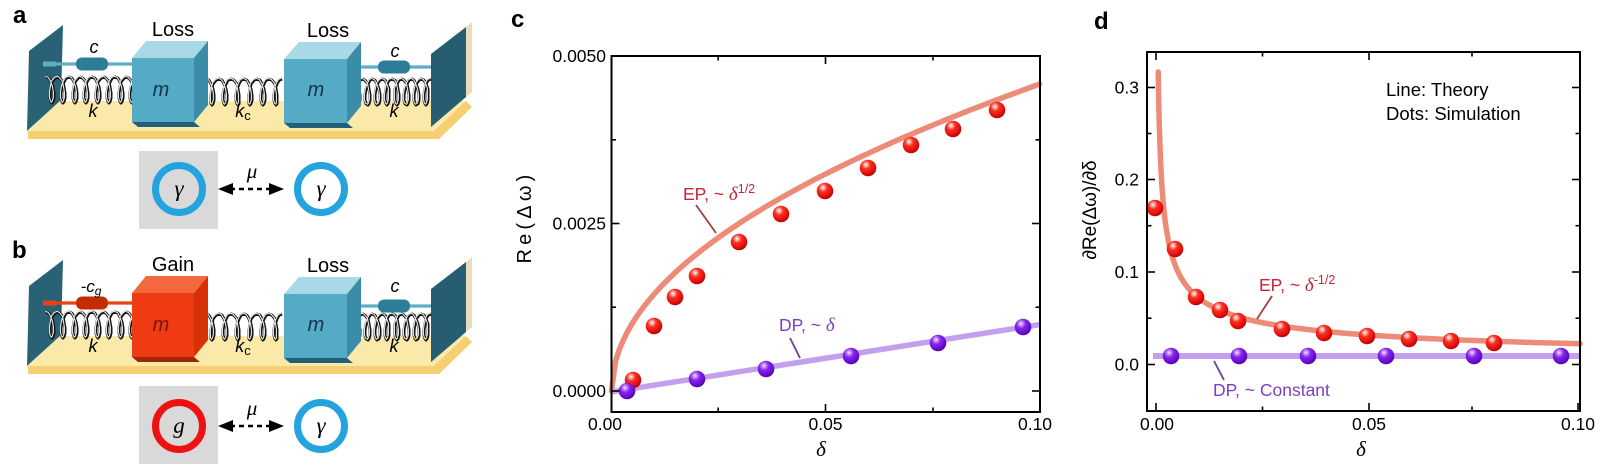 This screenshot has width=1600, height=469. Describe the element at coordinates (1127, 272) in the screenshot. I see `svg-text: 0.1` at that location.